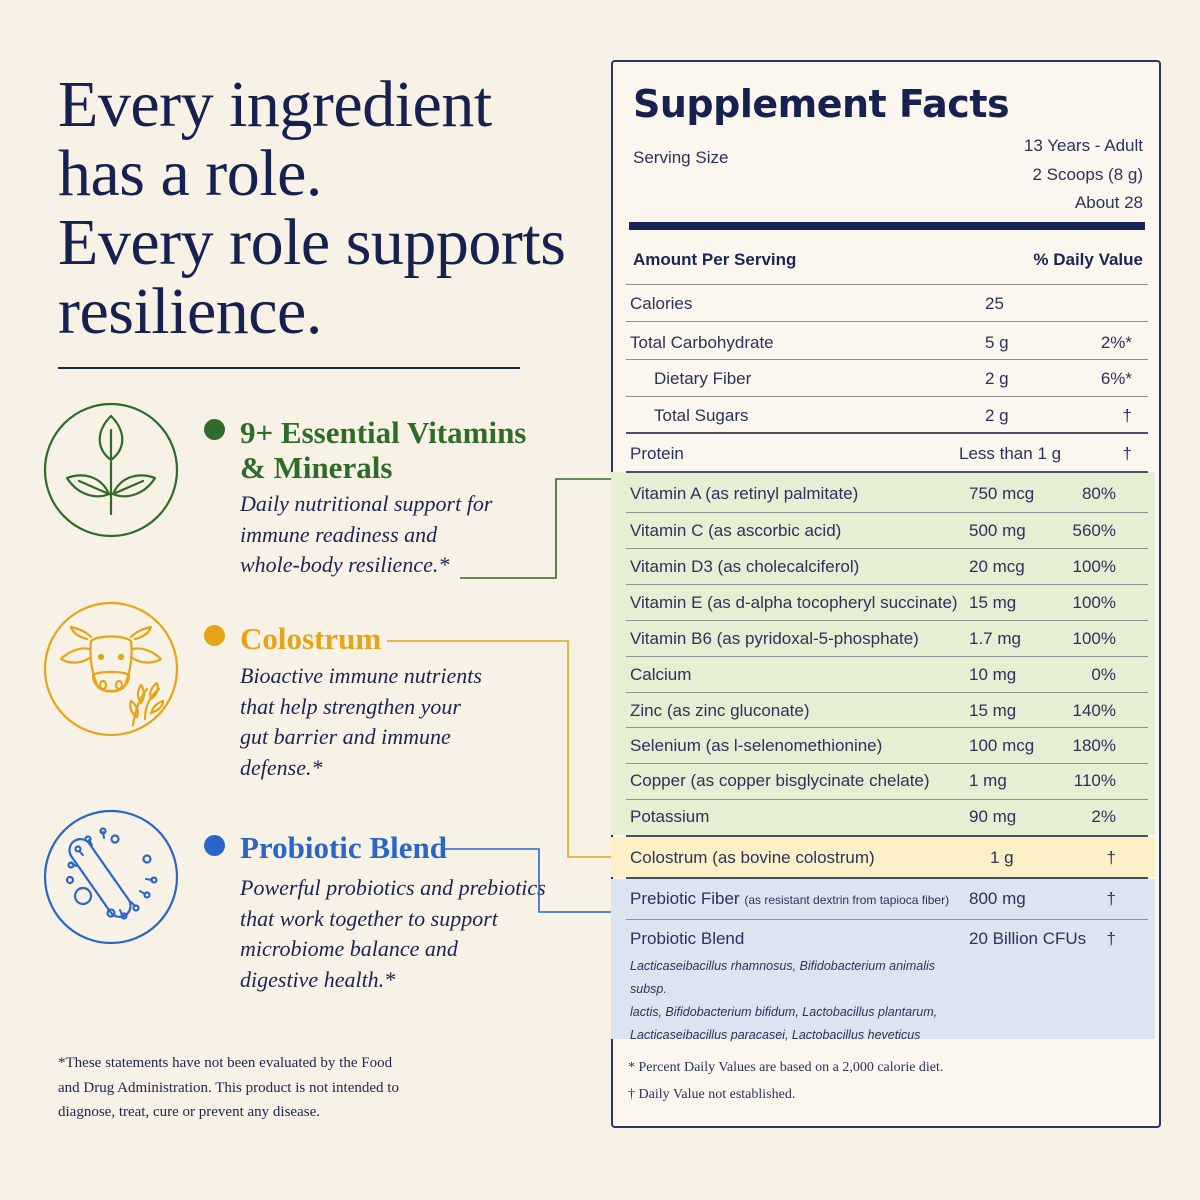 The height and width of the screenshot is (1200, 1200). I want to click on vitamins-title-line: & Minerals, so click(316, 467).